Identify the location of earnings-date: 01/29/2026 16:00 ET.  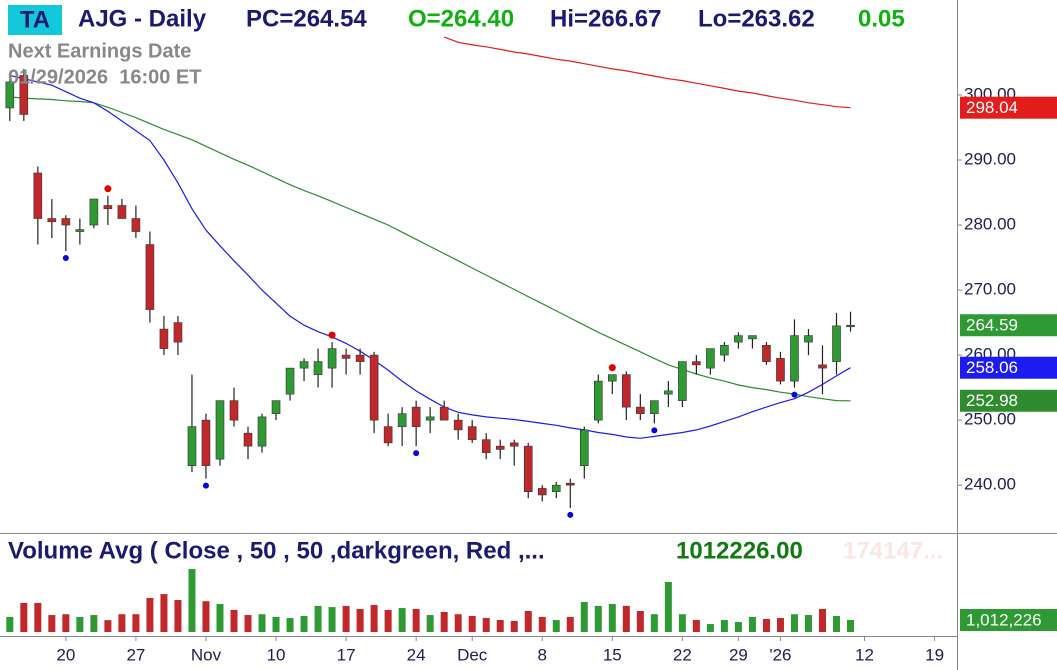
(104, 77).